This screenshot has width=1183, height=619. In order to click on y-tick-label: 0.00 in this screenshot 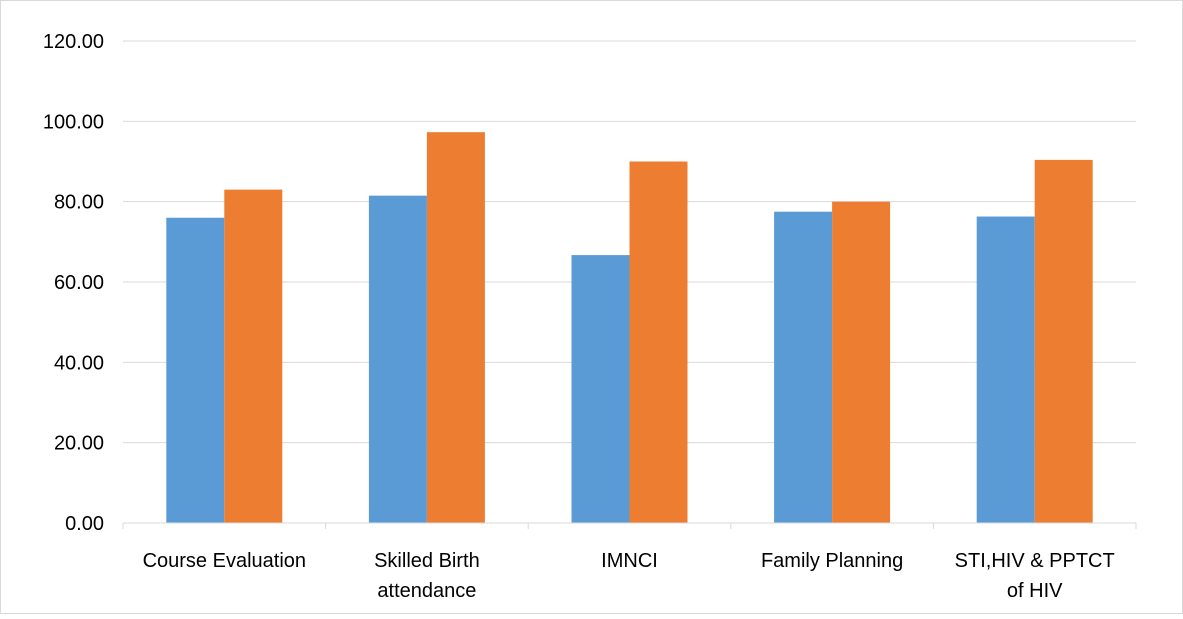, I will do `click(84, 524)`.